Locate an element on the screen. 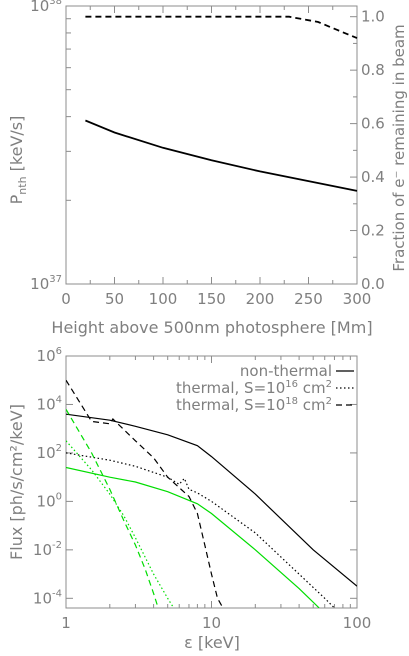 The width and height of the screenshot is (409, 656). bottom-y-axis-label: Flux [ph/s/cm²/keV] is located at coordinates (16, 482).